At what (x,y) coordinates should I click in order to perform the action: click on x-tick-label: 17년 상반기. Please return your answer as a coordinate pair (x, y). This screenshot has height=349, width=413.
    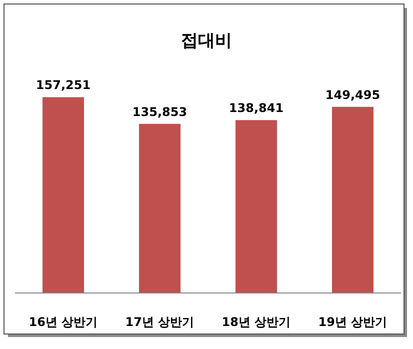
    Looking at the image, I should click on (159, 322).